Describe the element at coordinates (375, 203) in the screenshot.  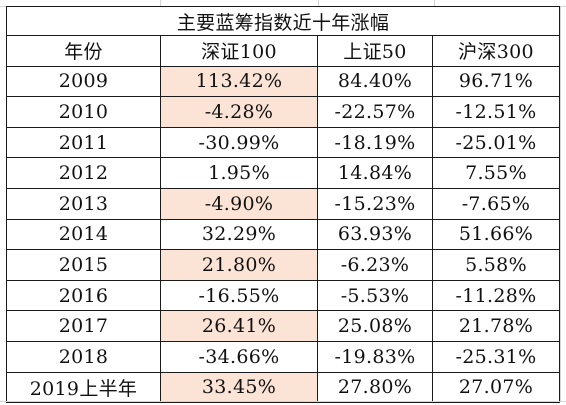
I see `sse50-cell: -15.23%` at that location.